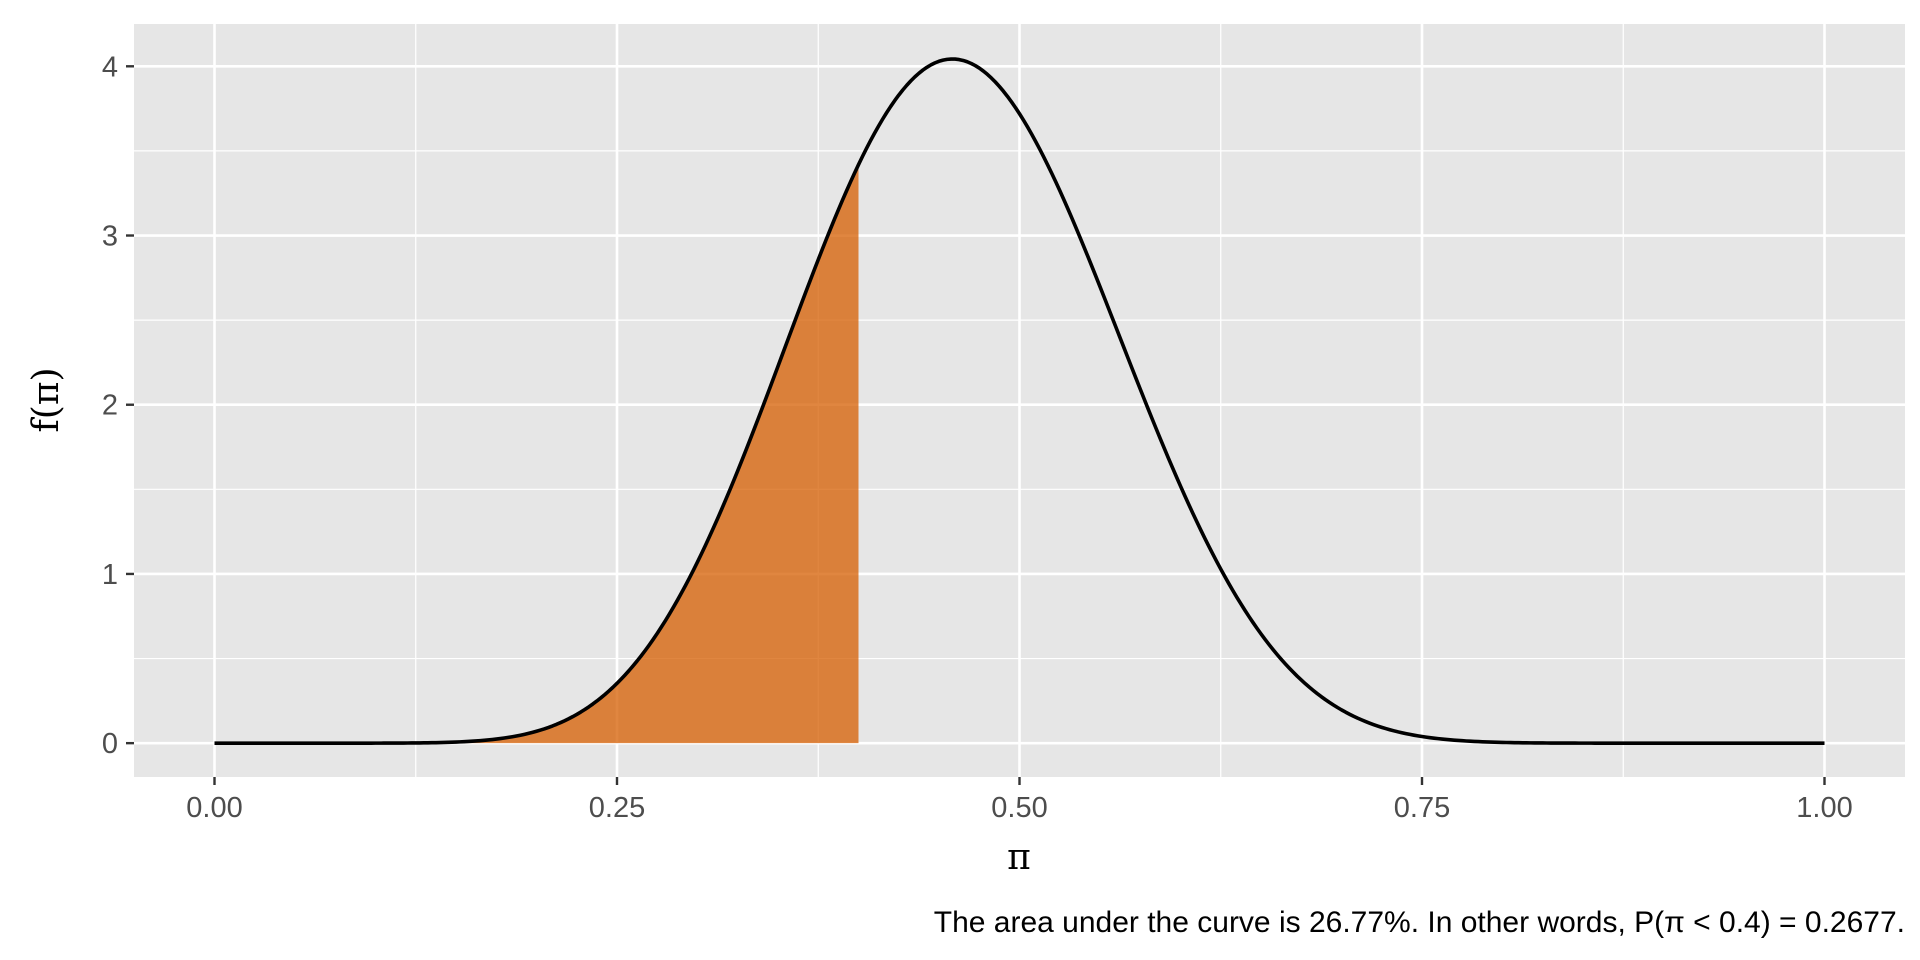  I want to click on x-tick-label: 0.00, so click(214, 808).